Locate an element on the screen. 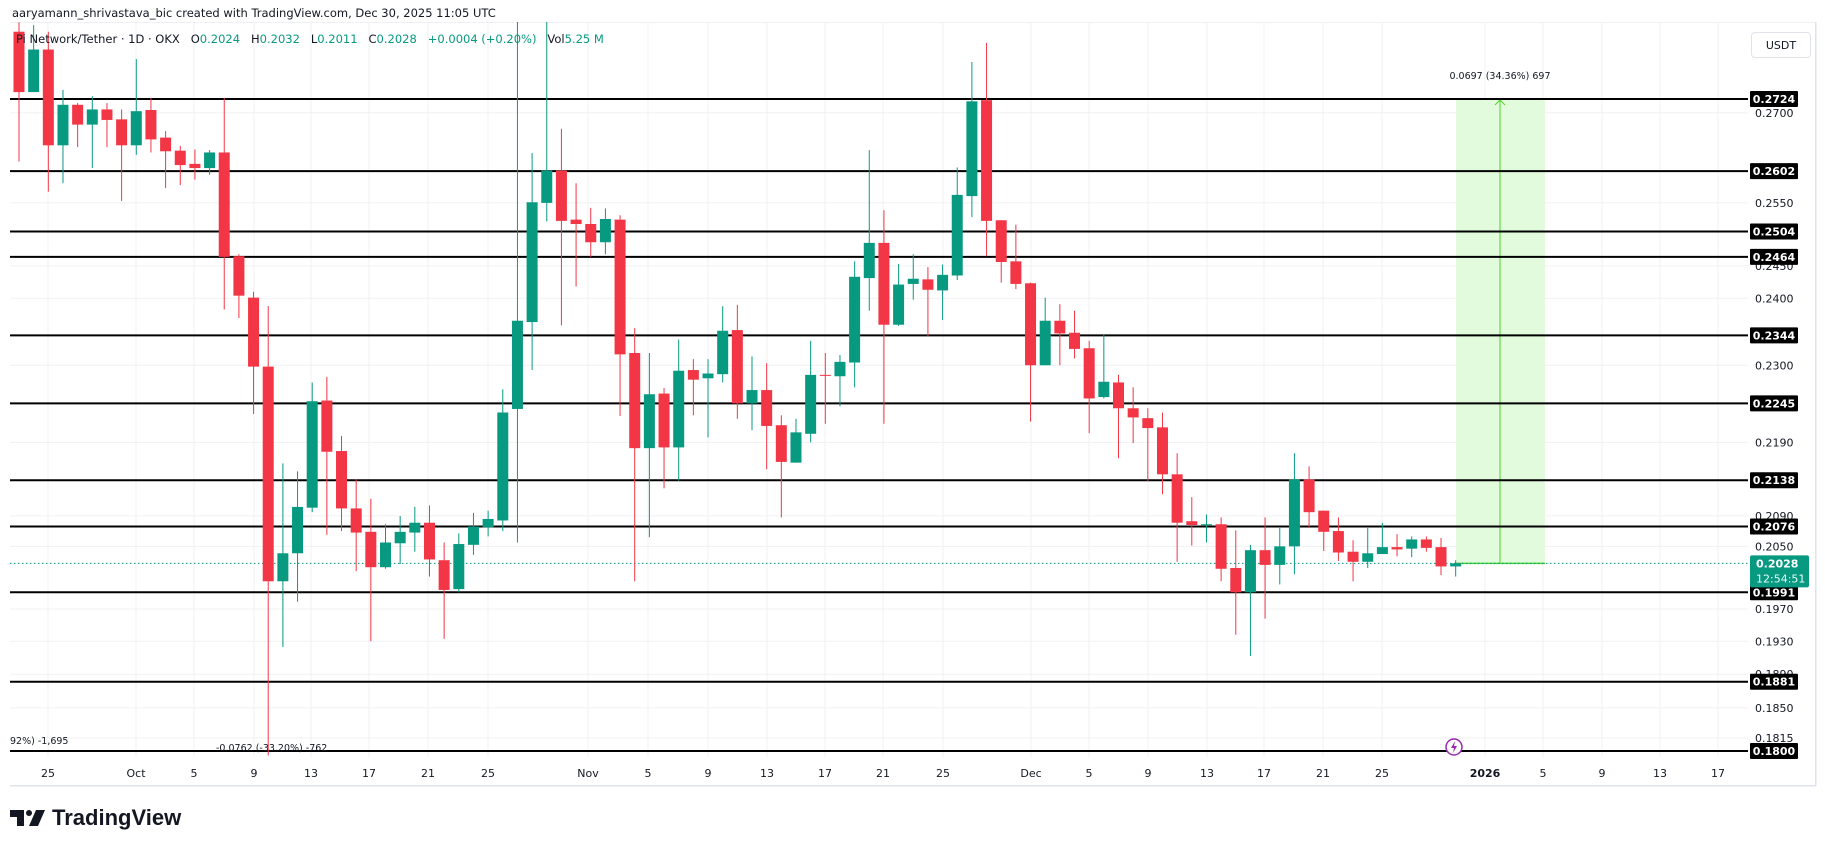 The width and height of the screenshot is (1825, 847). tradingview-logo: TradingView is located at coordinates (95, 818).